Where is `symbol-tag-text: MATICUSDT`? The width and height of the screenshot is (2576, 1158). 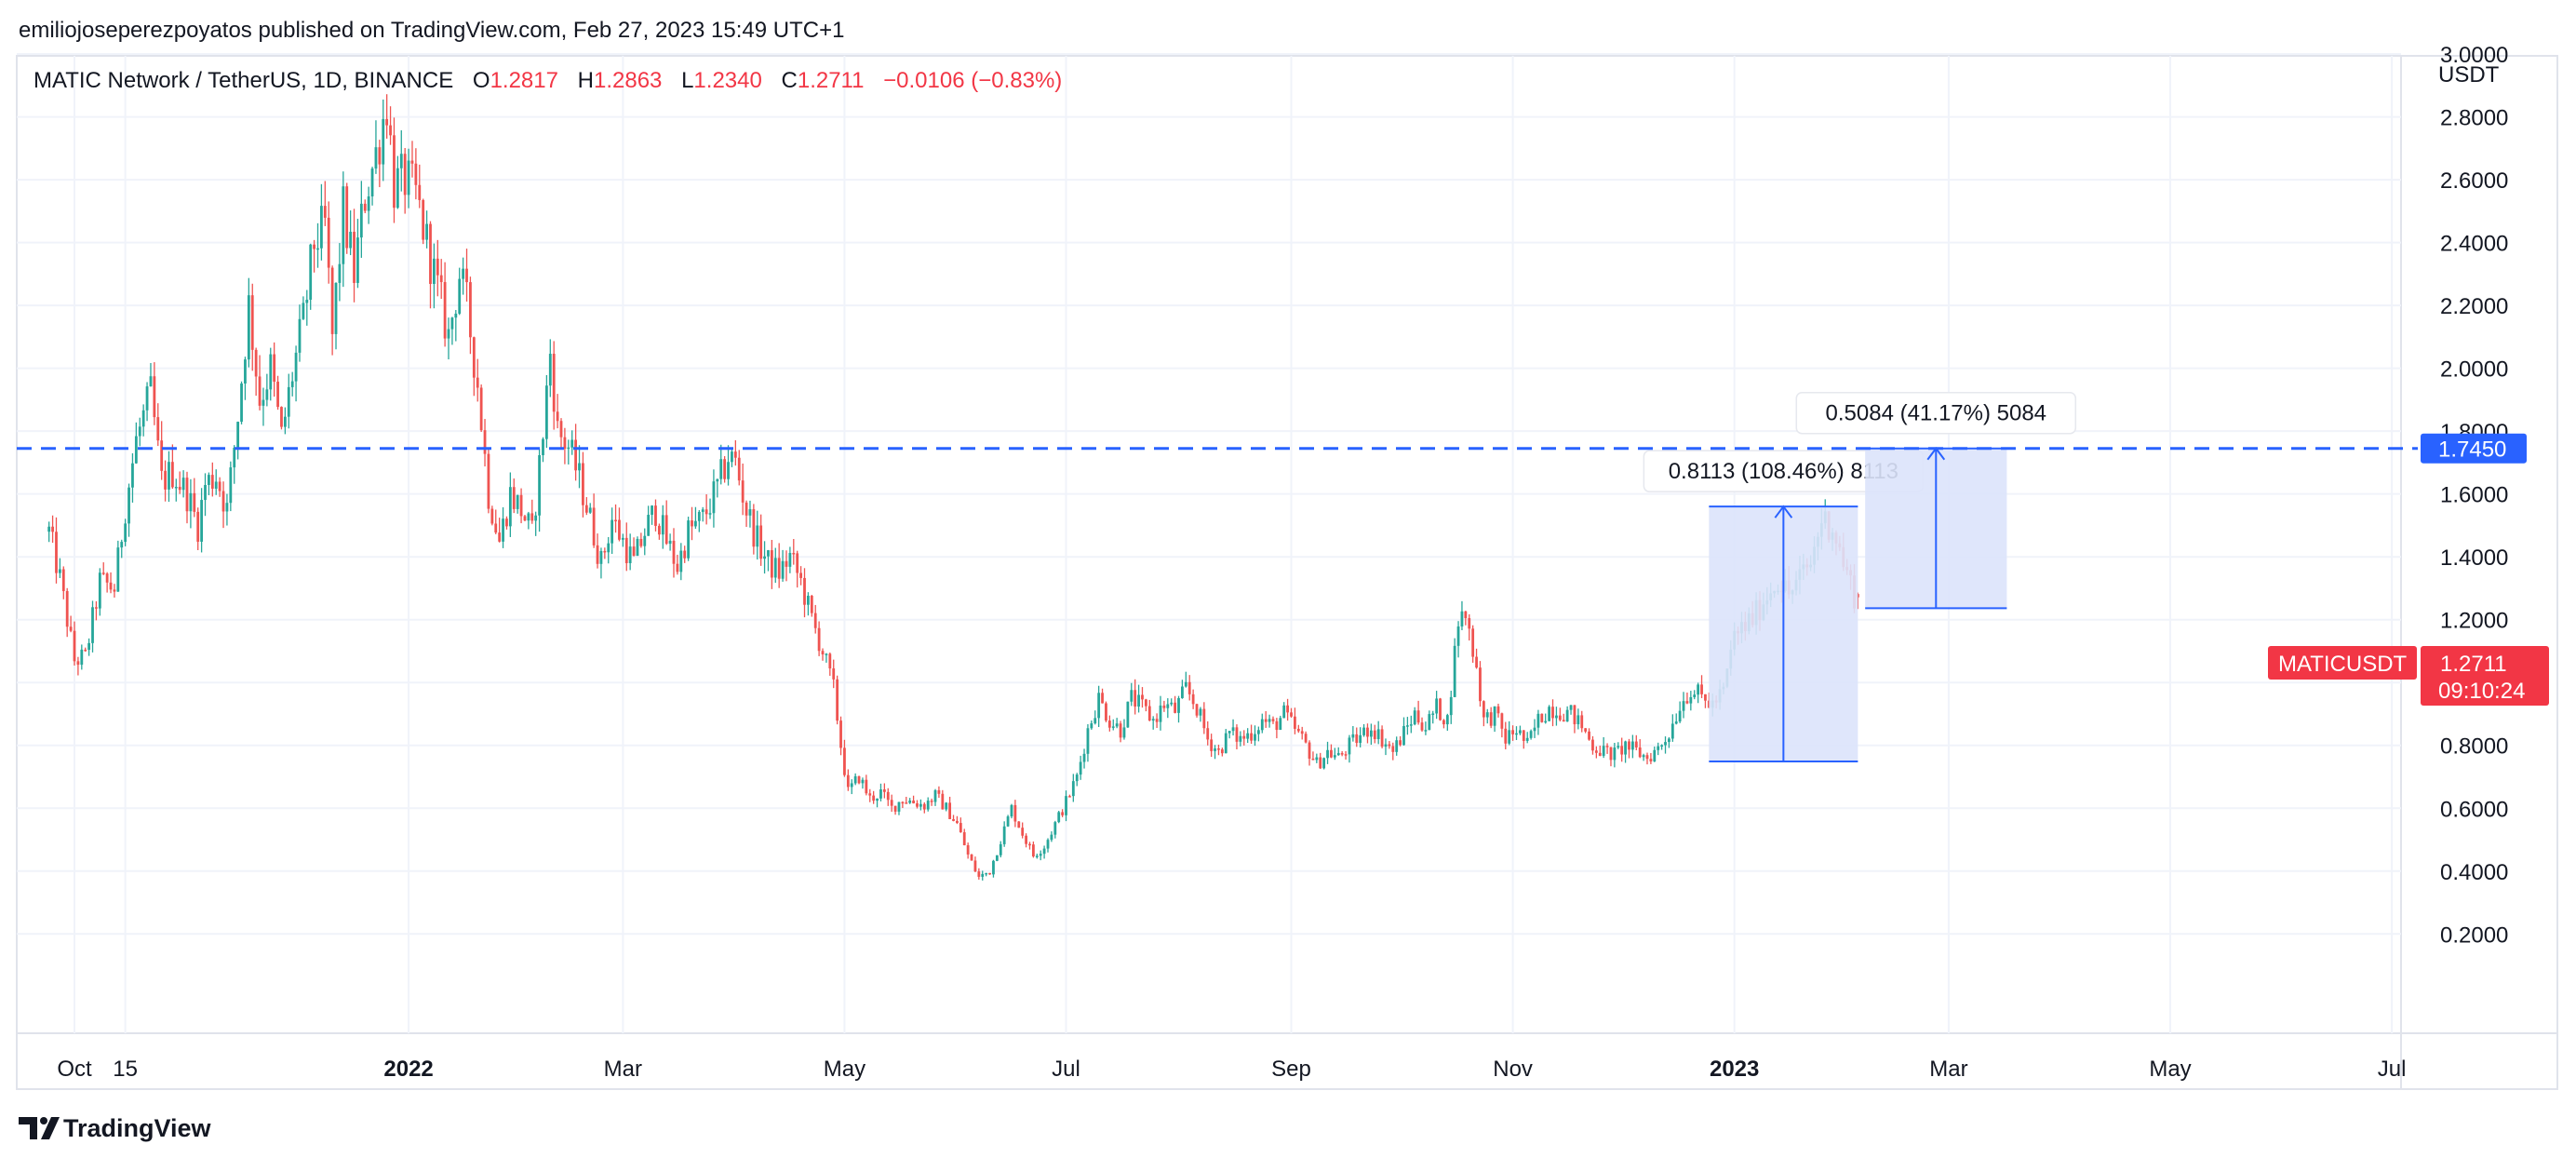
symbol-tag-text: MATICUSDT is located at coordinates (2343, 664).